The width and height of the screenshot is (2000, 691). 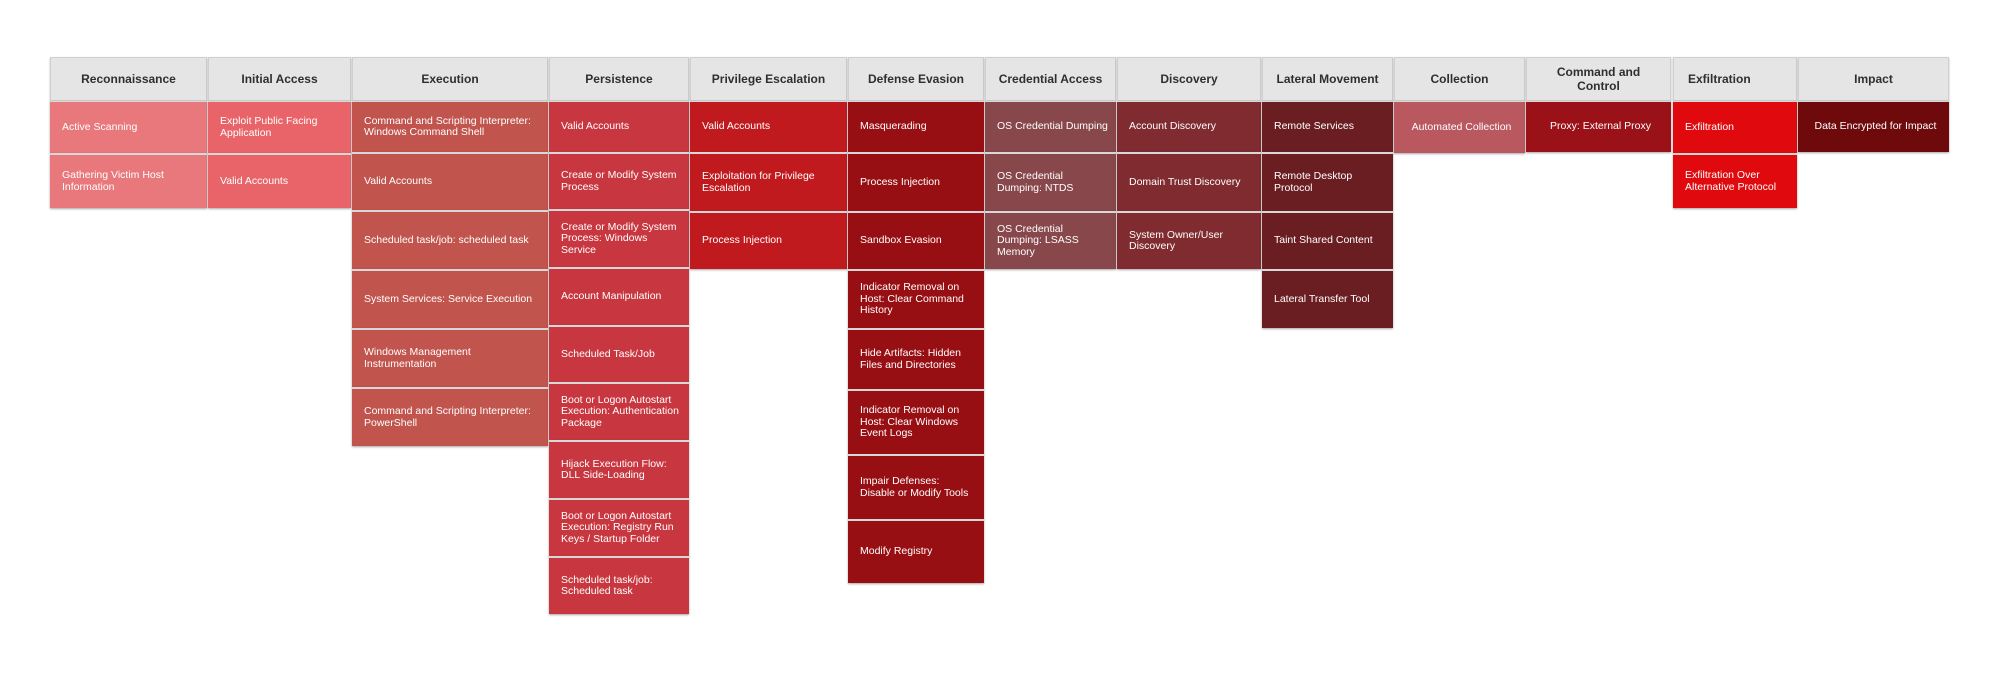 I want to click on technique-cell: Automated Collection, so click(x=1459, y=127).